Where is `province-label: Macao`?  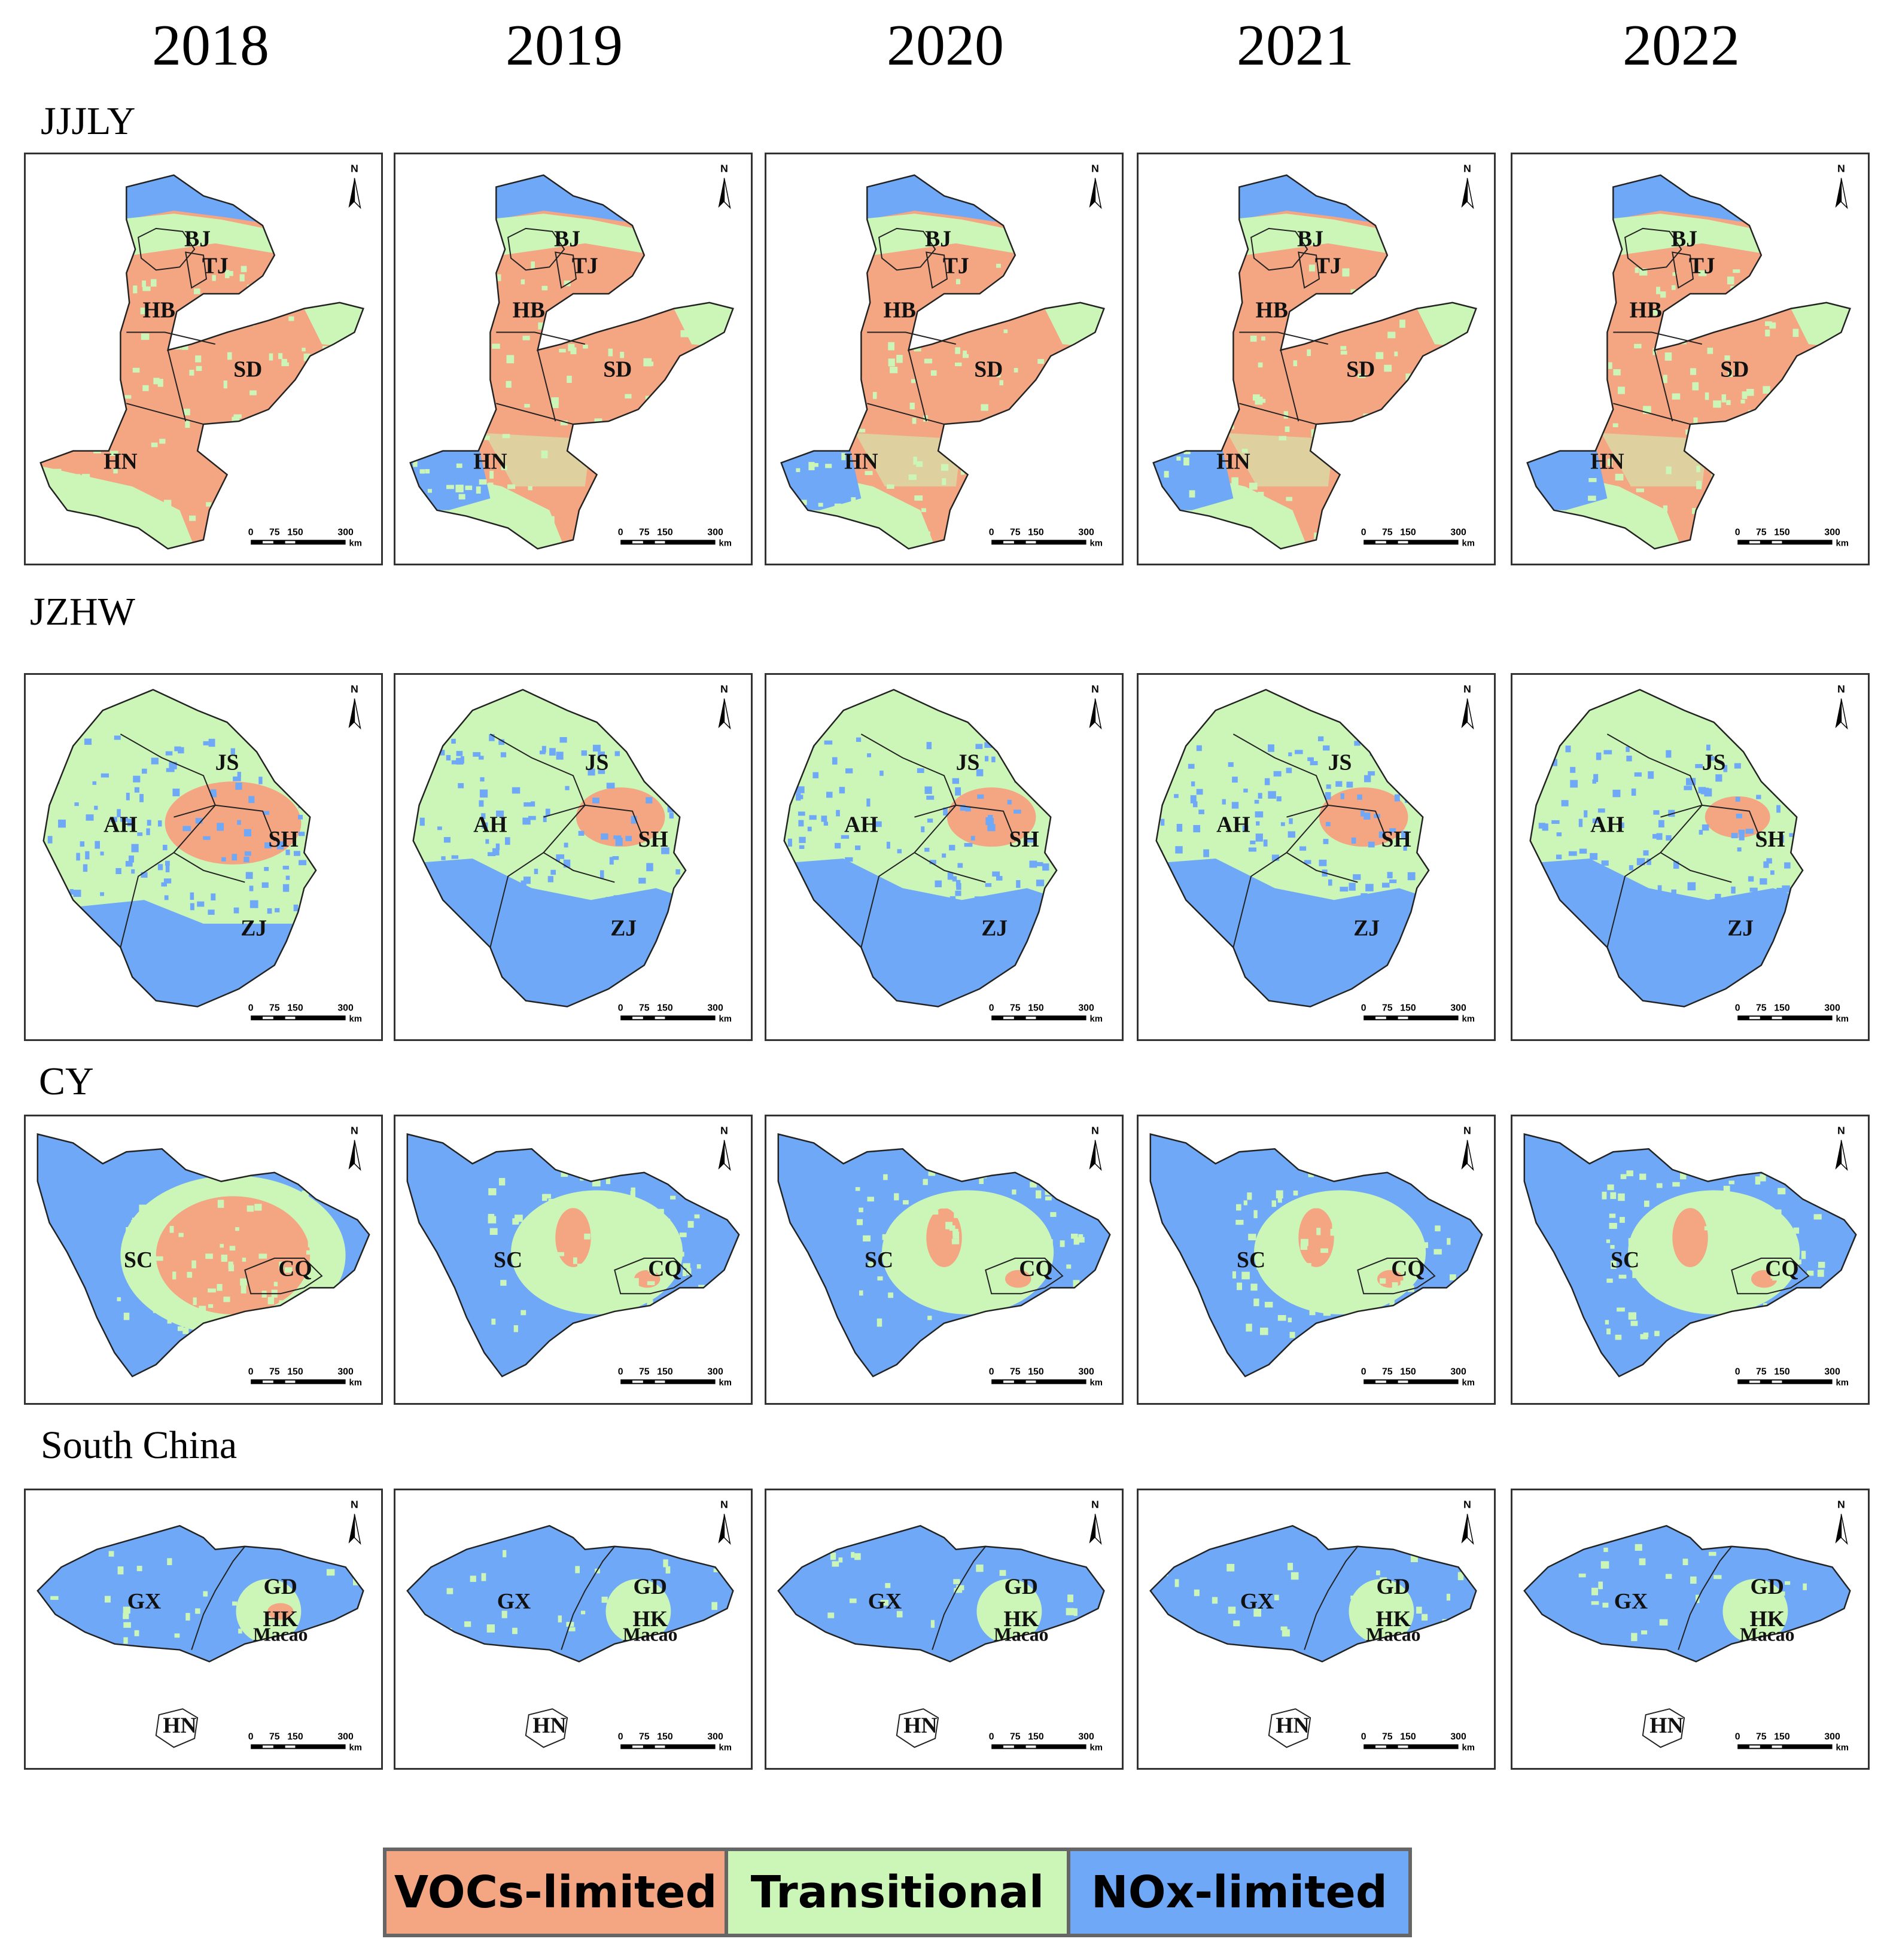 province-label: Macao is located at coordinates (1393, 1635).